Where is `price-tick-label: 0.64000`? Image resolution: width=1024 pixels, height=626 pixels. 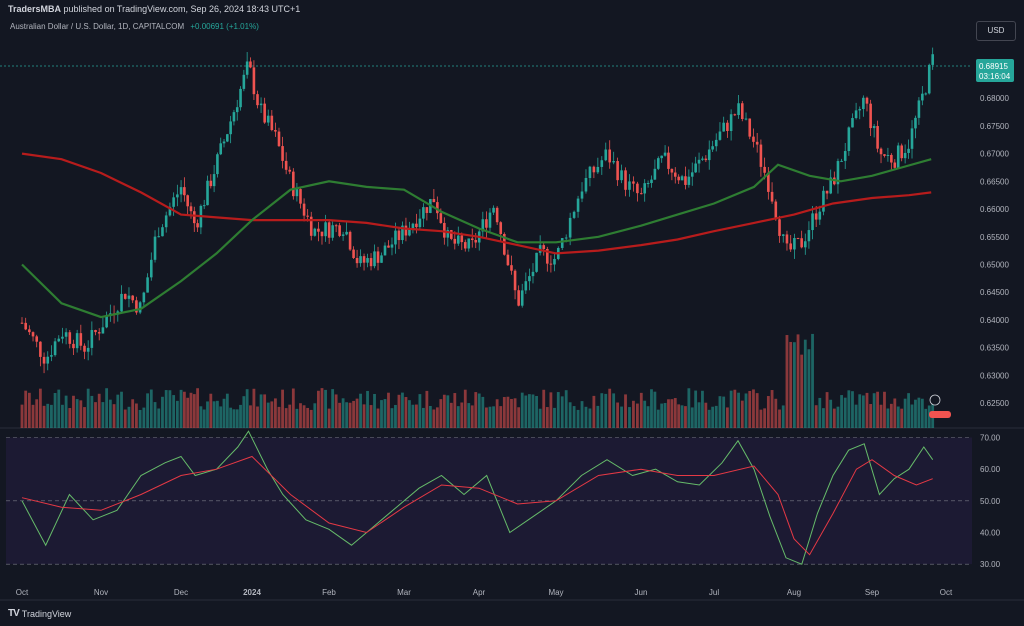
price-tick-label: 0.64000 is located at coordinates (994, 320).